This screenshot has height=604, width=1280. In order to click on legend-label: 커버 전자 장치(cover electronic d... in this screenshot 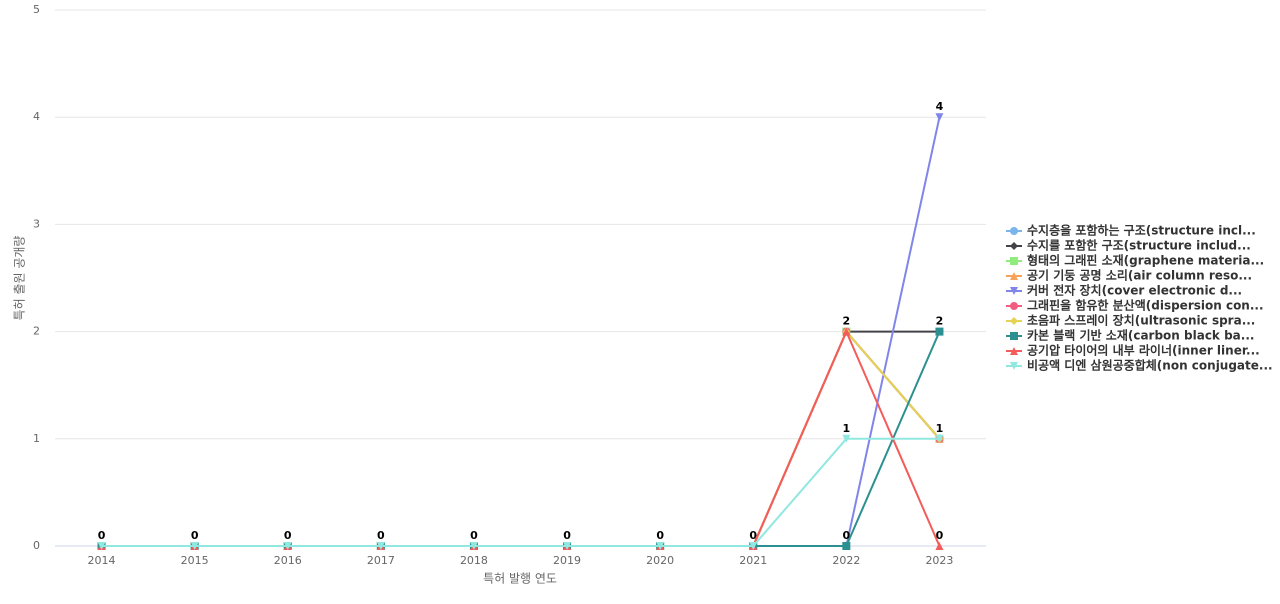, I will do `click(1134, 290)`.